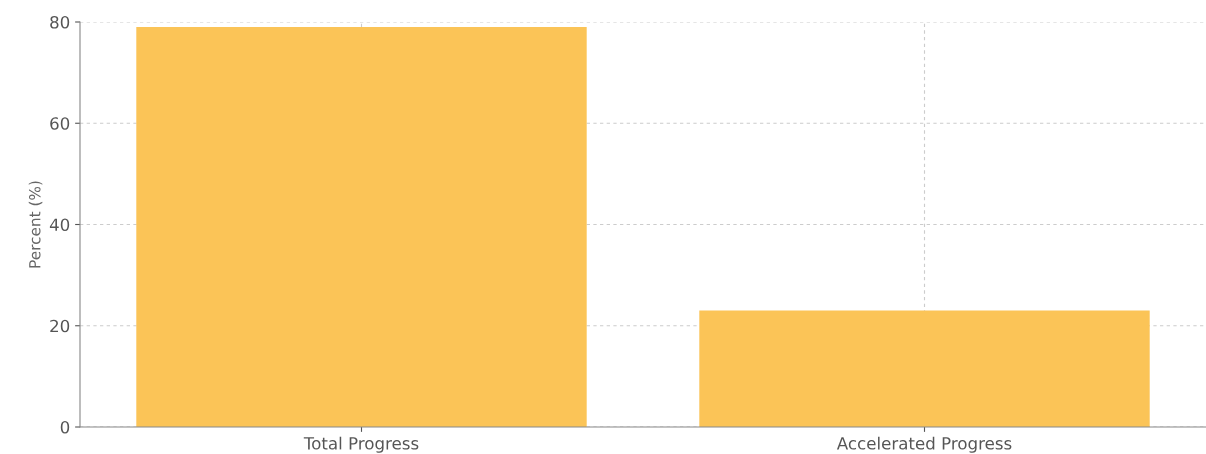 The width and height of the screenshot is (1206, 454). Describe the element at coordinates (60, 22) in the screenshot. I see `y-tick-label: 80` at that location.